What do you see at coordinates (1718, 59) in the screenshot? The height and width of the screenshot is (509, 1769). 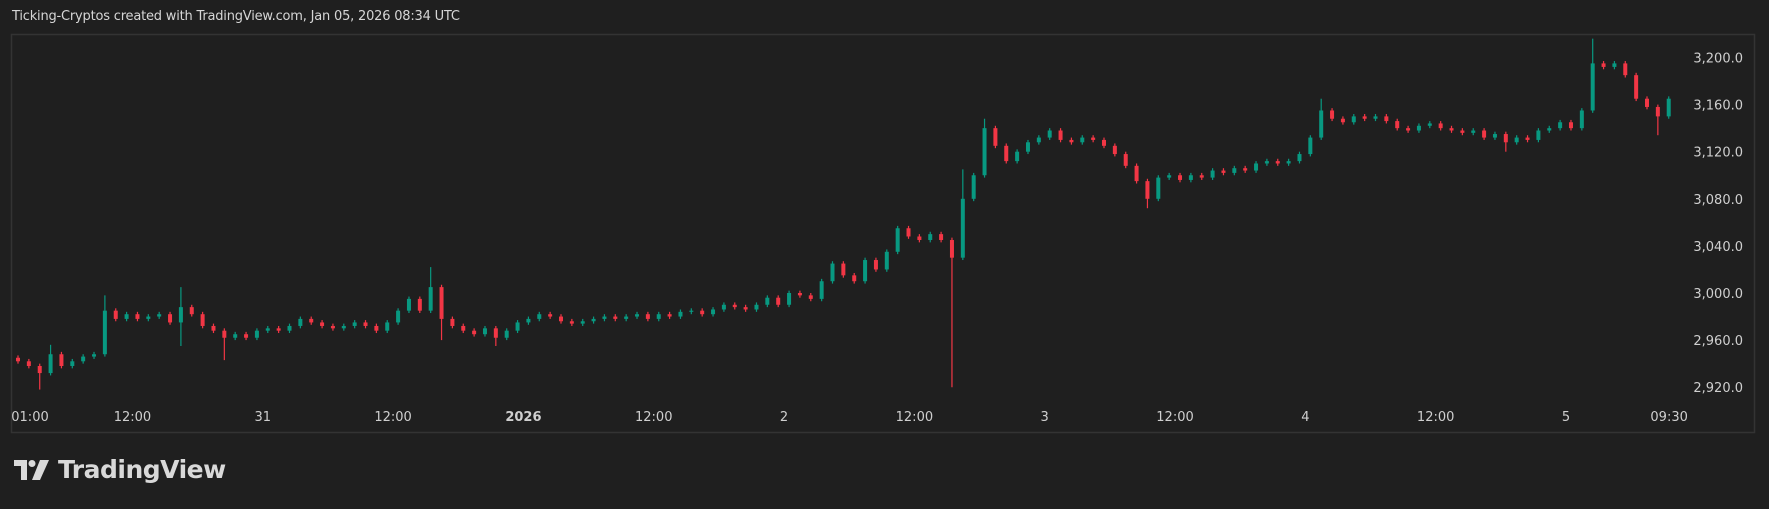 I see `price-tick-label: 3,200.0` at bounding box center [1718, 59].